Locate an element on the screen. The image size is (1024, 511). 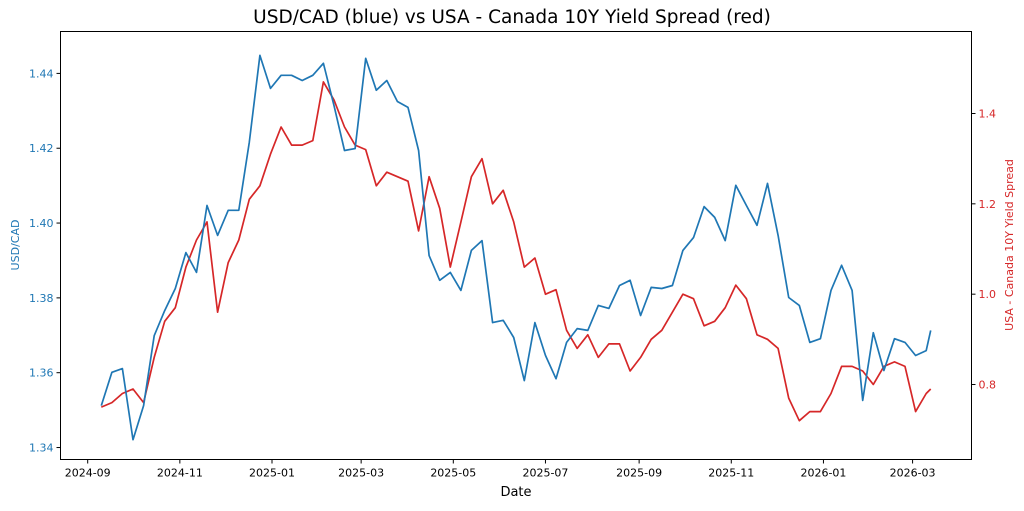
y-axis-right-label: USA - Canada 10Y Yield Spread is located at coordinates (1009, 245).